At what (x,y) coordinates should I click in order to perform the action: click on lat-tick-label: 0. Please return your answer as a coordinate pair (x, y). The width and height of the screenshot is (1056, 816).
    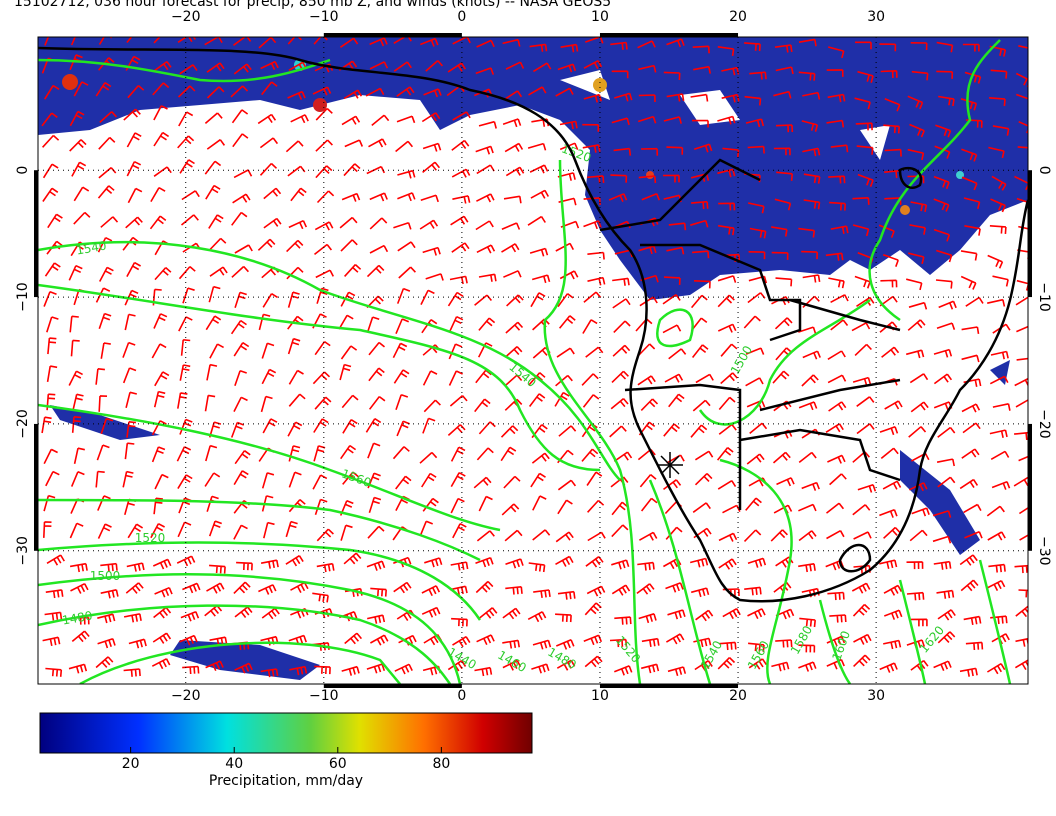
    Looking at the image, I should click on (1044, 170).